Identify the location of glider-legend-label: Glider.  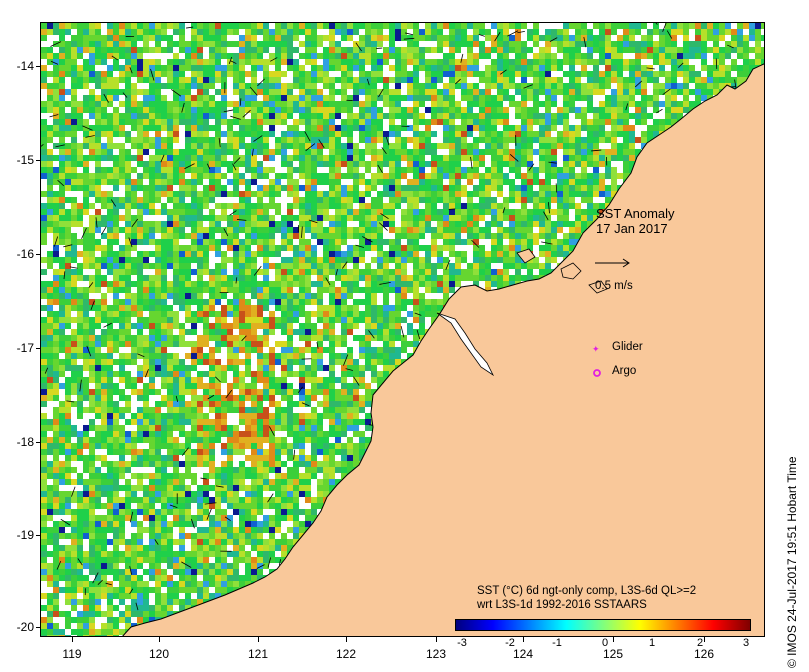
(627, 347).